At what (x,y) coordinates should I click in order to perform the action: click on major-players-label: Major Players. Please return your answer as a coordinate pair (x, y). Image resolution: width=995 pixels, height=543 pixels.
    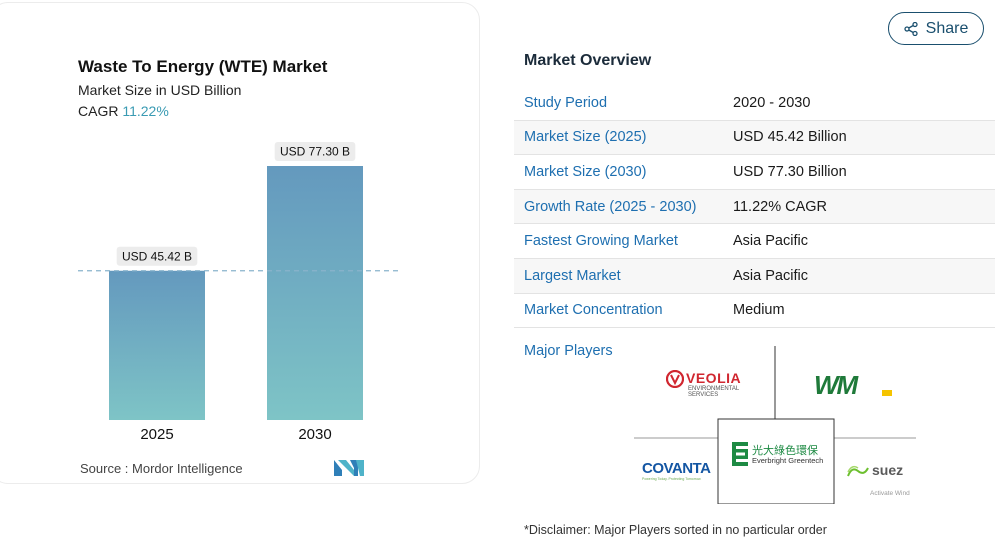
    Looking at the image, I should click on (568, 351).